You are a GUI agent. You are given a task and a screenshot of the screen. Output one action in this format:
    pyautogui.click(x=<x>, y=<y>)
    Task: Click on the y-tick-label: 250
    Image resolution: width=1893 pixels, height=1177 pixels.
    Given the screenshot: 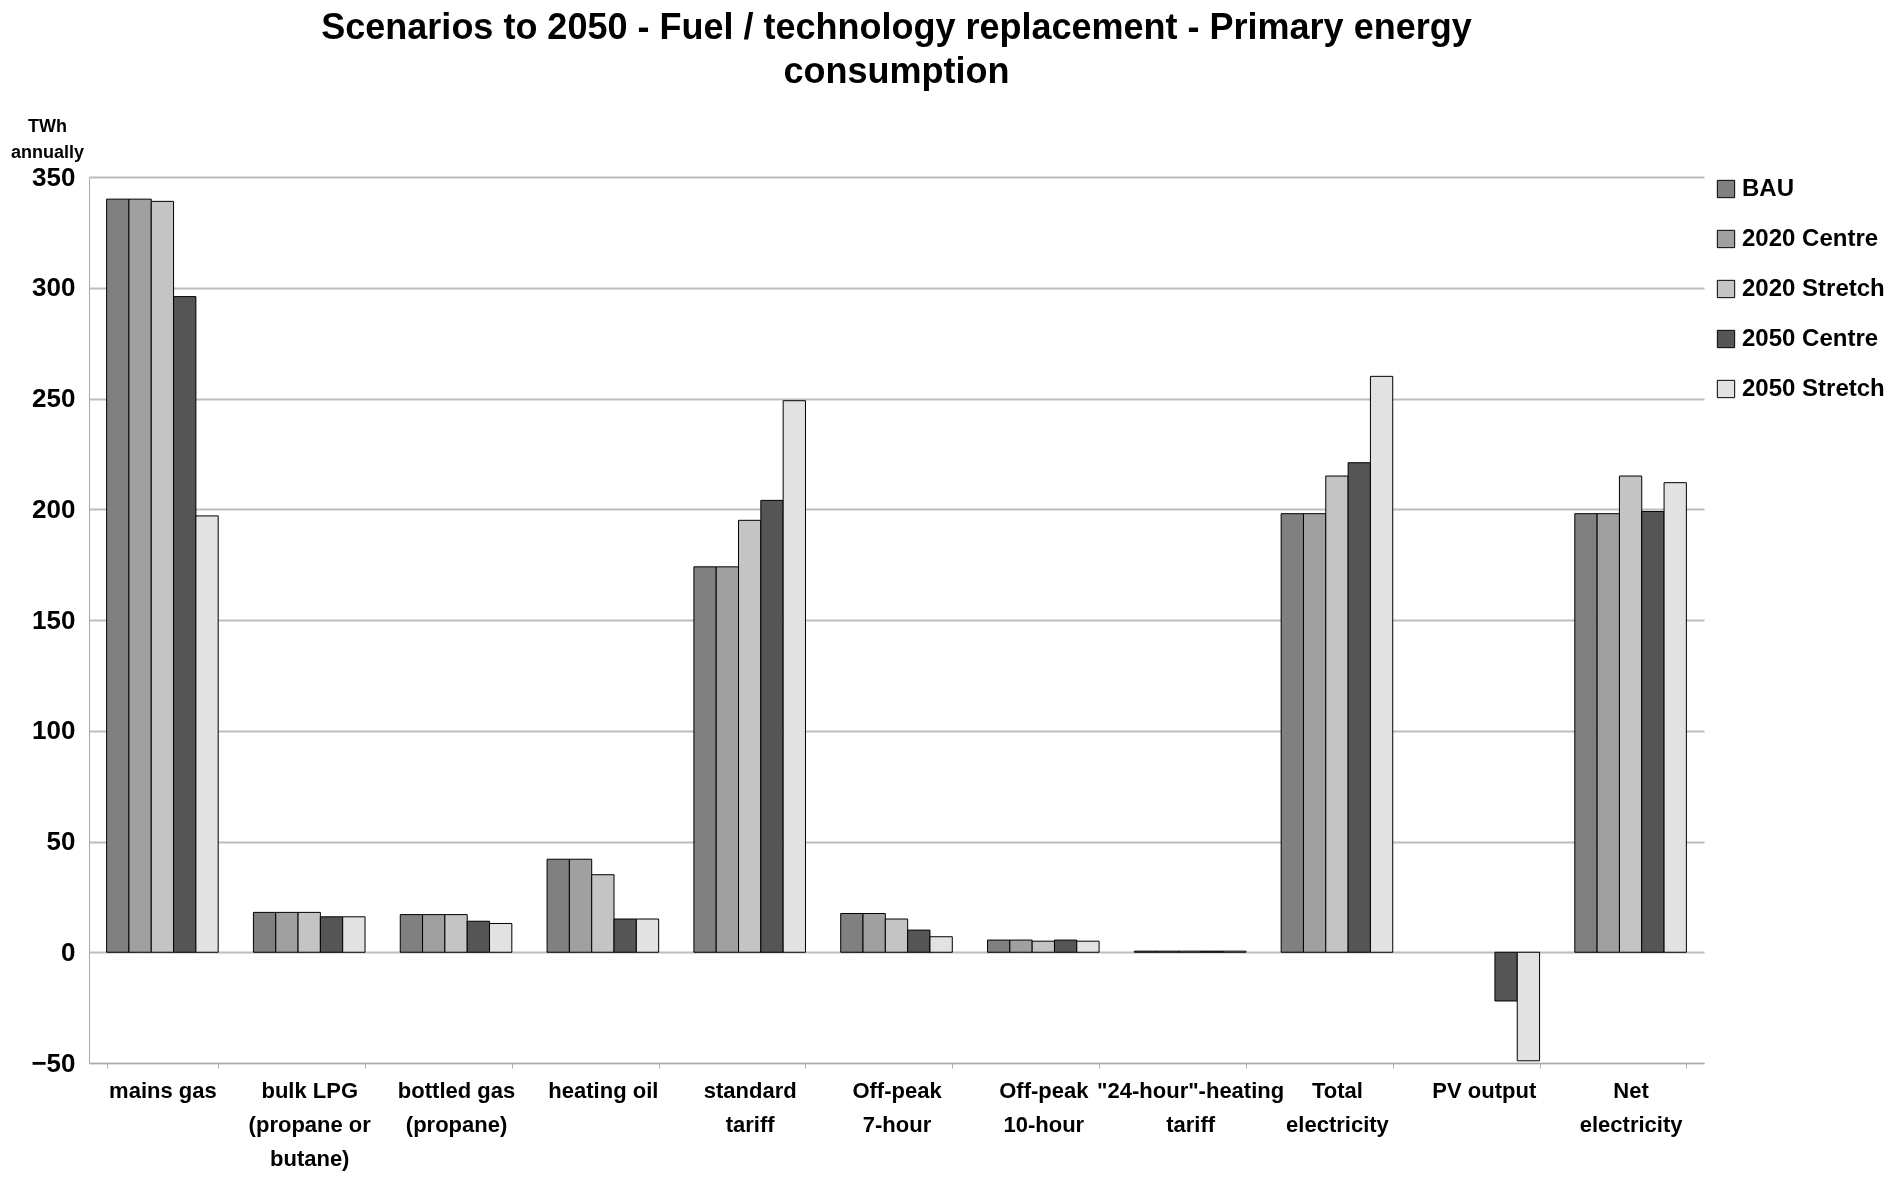 What is the action you would take?
    pyautogui.click(x=54, y=398)
    